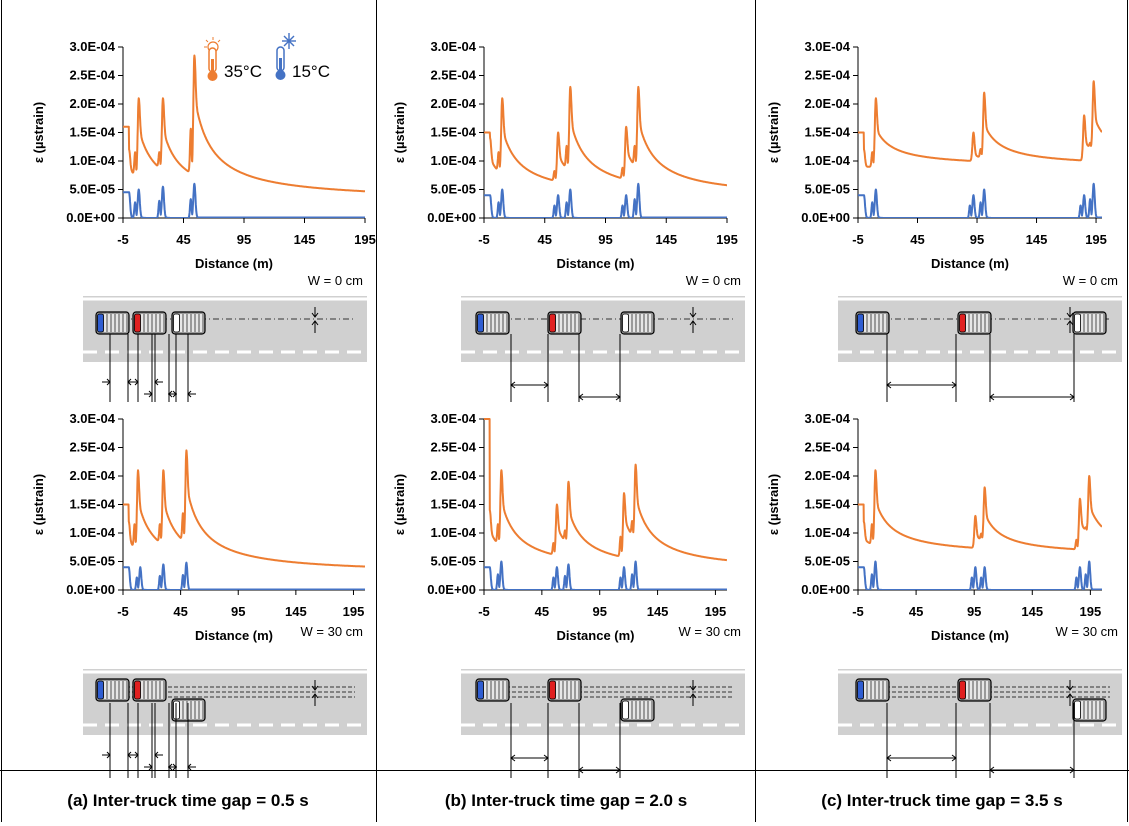 The image size is (1129, 826). Describe the element at coordinates (980, 337) in the screenshot. I see `truck-diagram-c-w0: W = 0 cm` at that location.